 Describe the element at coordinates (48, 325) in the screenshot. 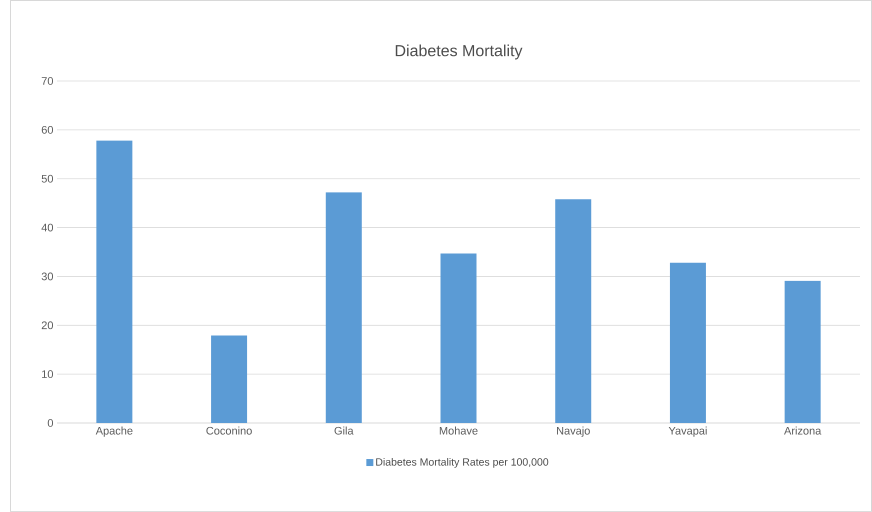

I see `y-tick-label: 20` at that location.